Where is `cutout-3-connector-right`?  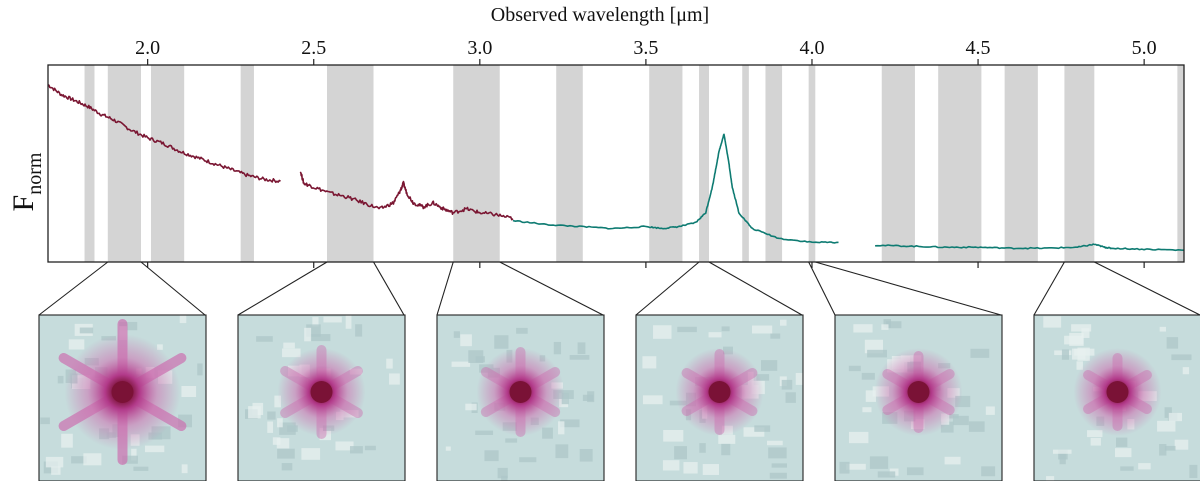
cutout-3-connector-right is located at coordinates (551, 288).